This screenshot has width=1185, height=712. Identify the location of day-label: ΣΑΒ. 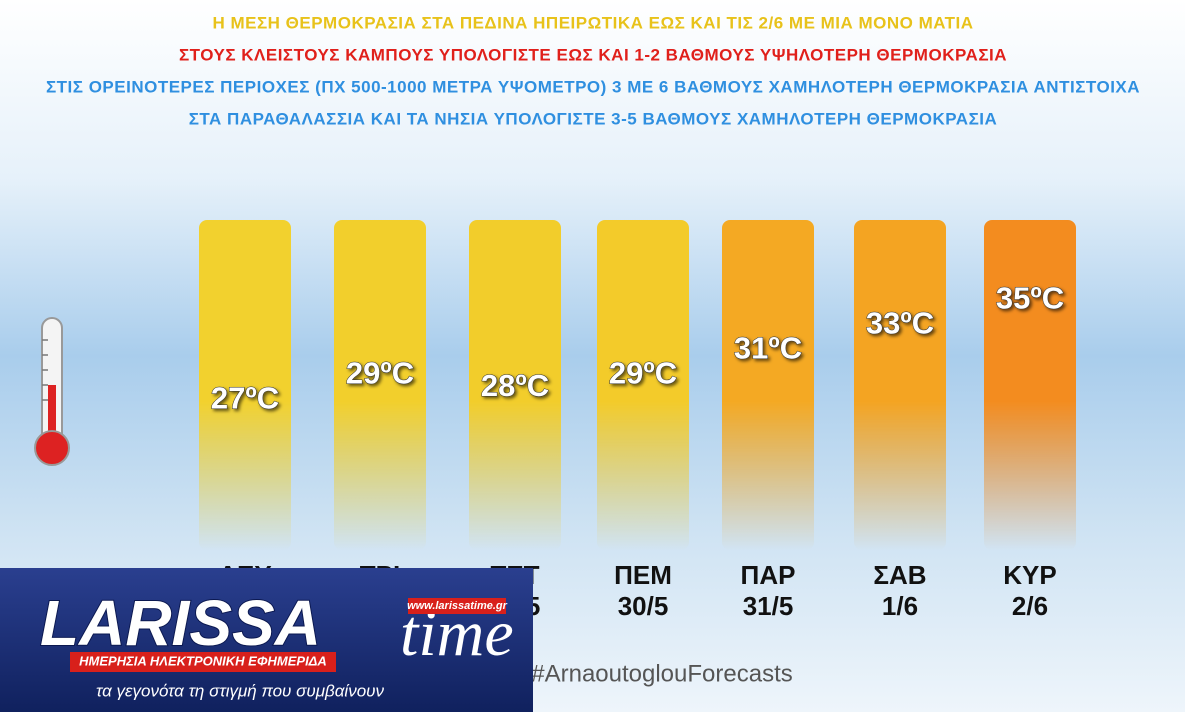
(899, 575).